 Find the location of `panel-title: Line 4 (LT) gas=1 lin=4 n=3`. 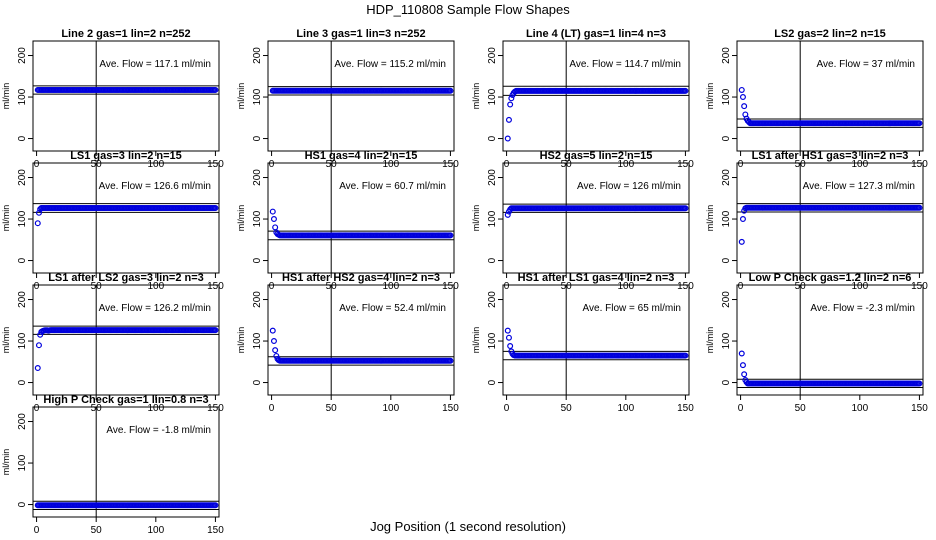

panel-title: Line 4 (LT) gas=1 lin=4 n=3 is located at coordinates (596, 34).